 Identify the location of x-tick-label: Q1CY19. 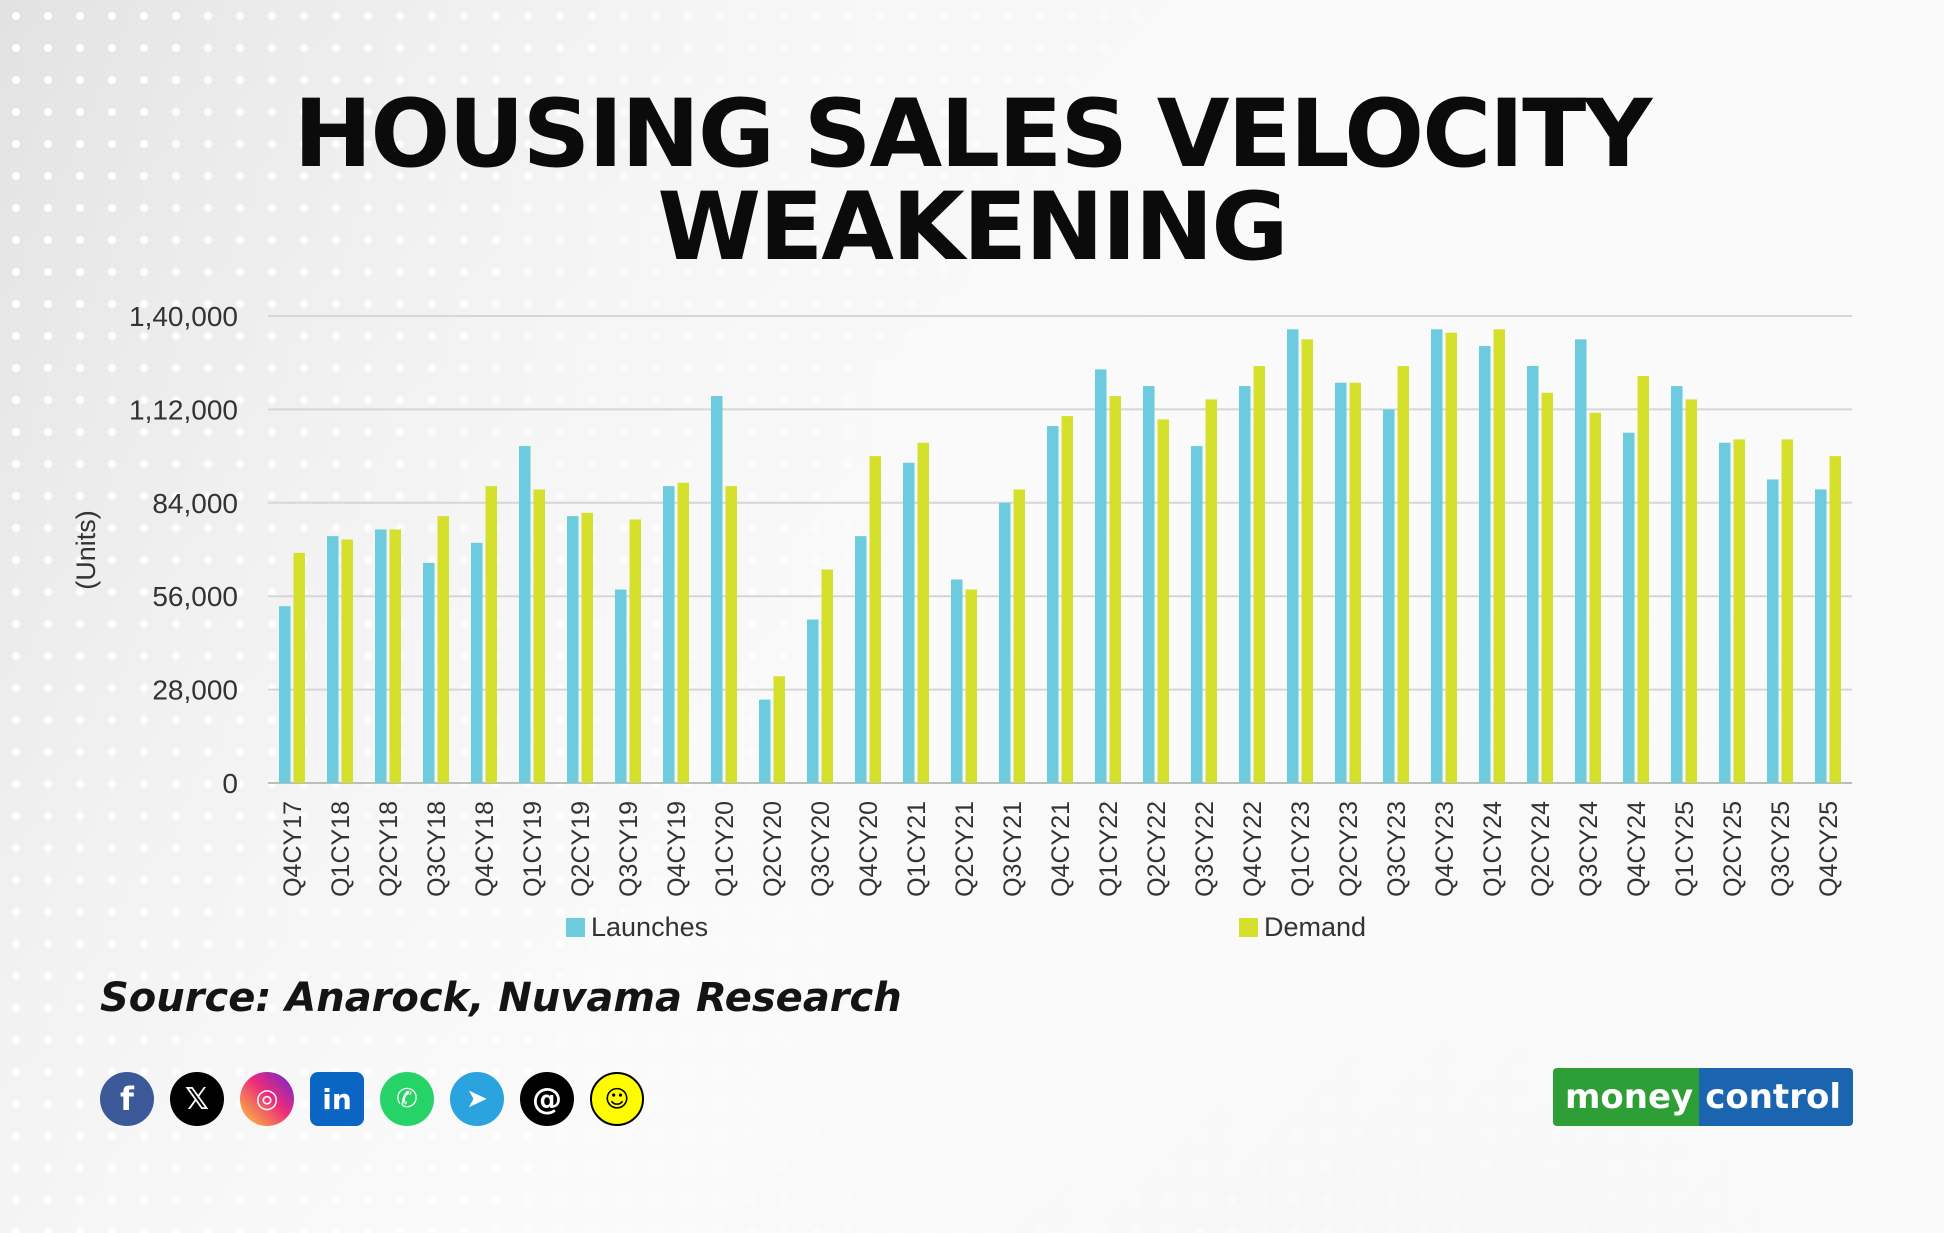
(533, 849).